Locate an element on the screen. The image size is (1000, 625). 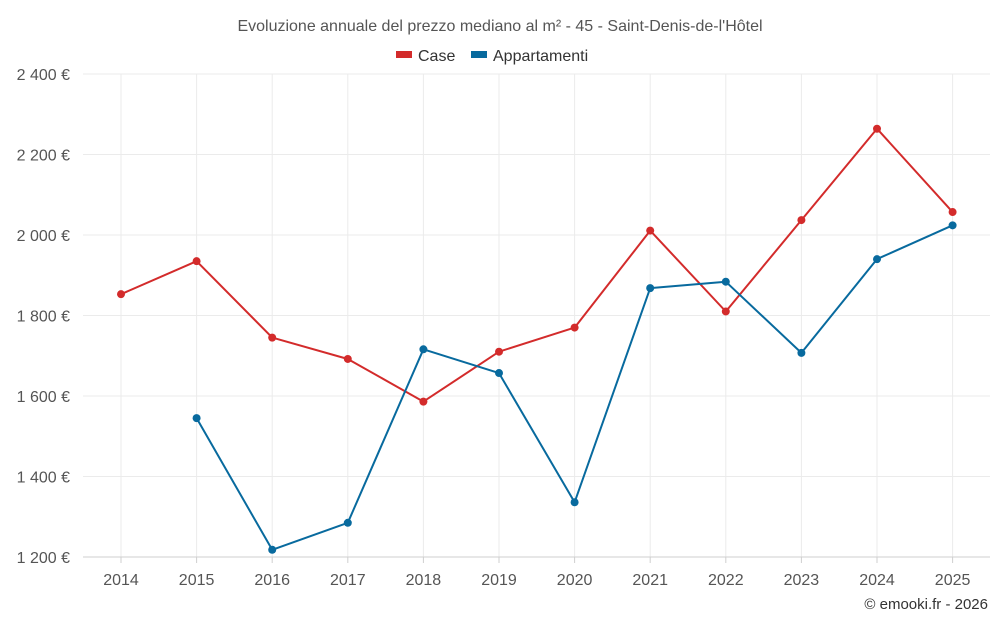
x-tick-label: 2025 is located at coordinates (953, 580).